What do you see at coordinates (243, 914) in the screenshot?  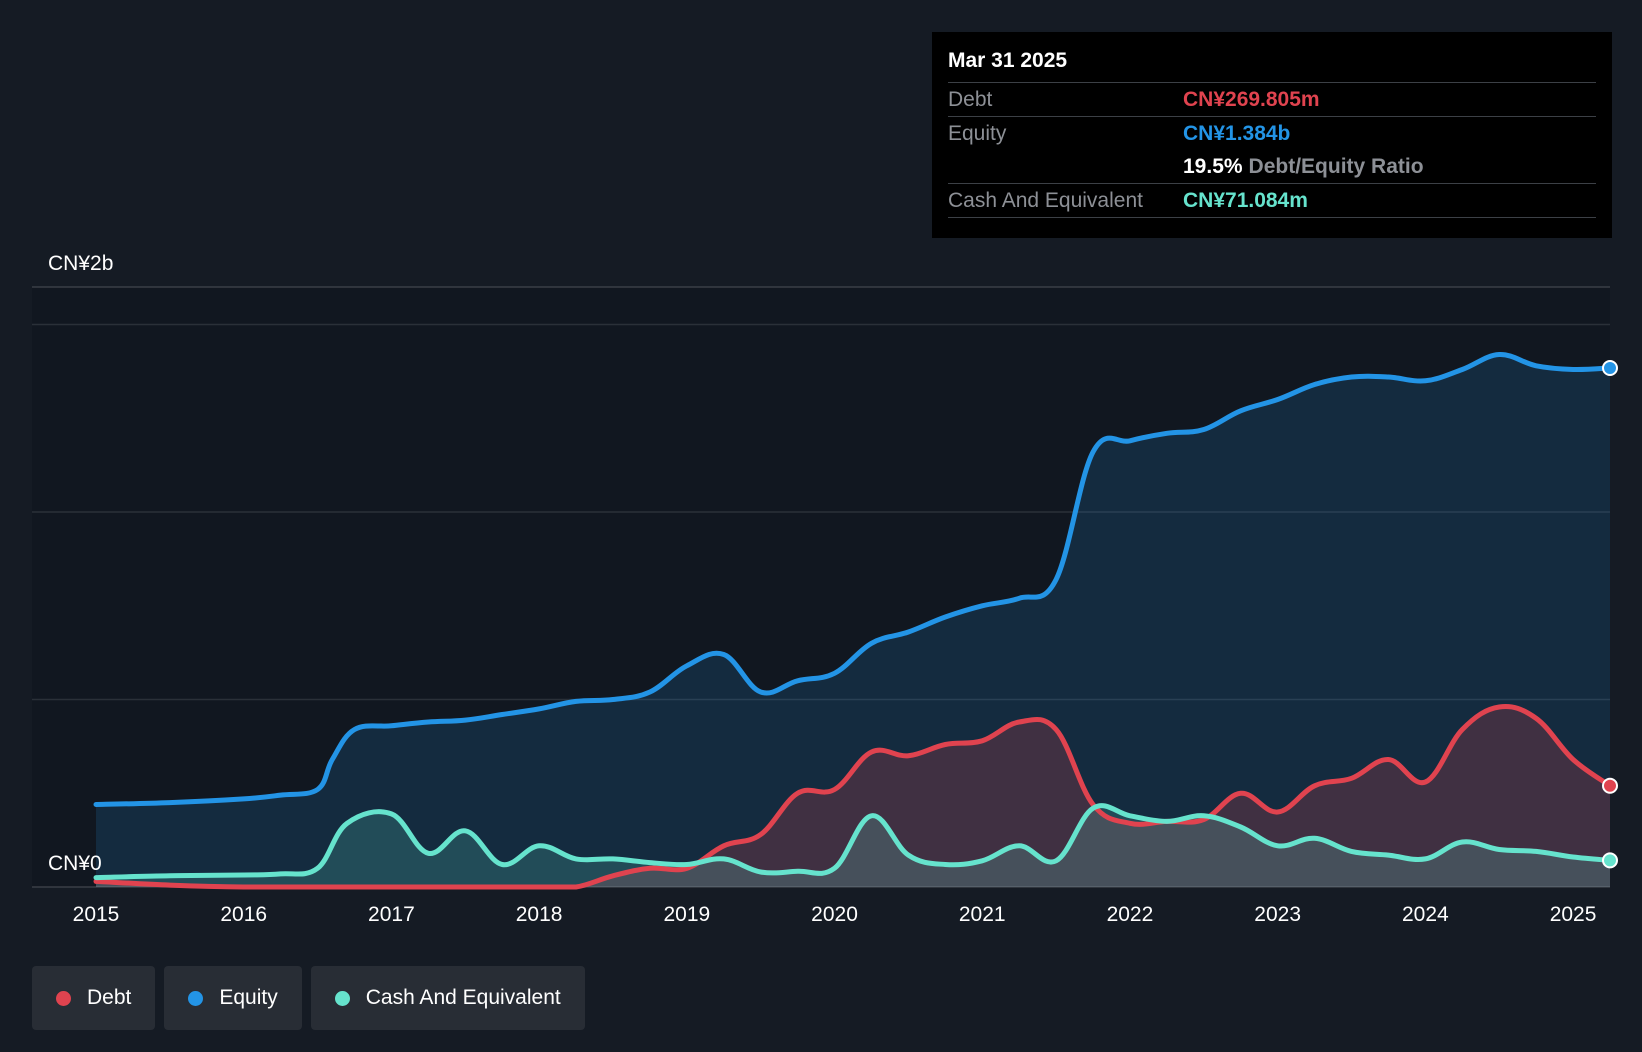 I see `x-tick-label: 2016` at bounding box center [243, 914].